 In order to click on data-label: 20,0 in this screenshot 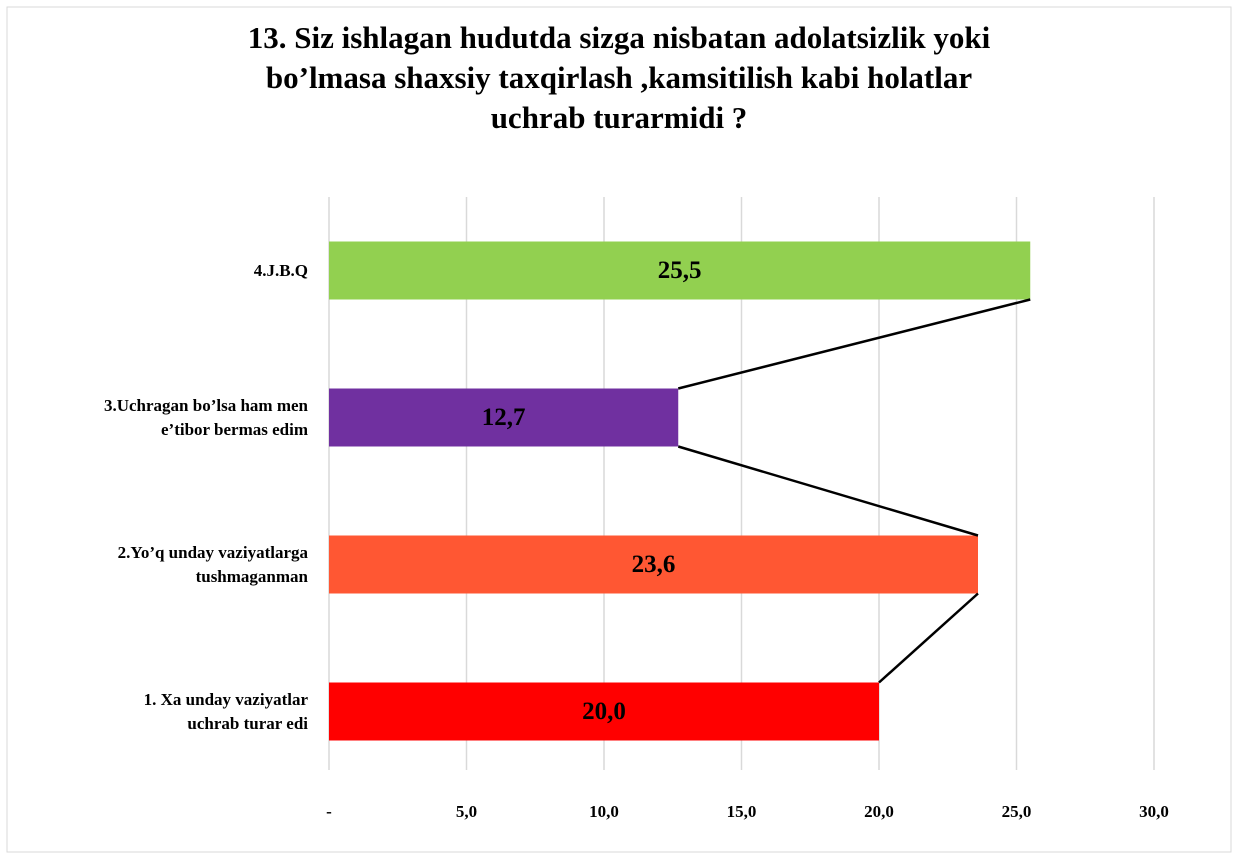, I will do `click(604, 711)`.